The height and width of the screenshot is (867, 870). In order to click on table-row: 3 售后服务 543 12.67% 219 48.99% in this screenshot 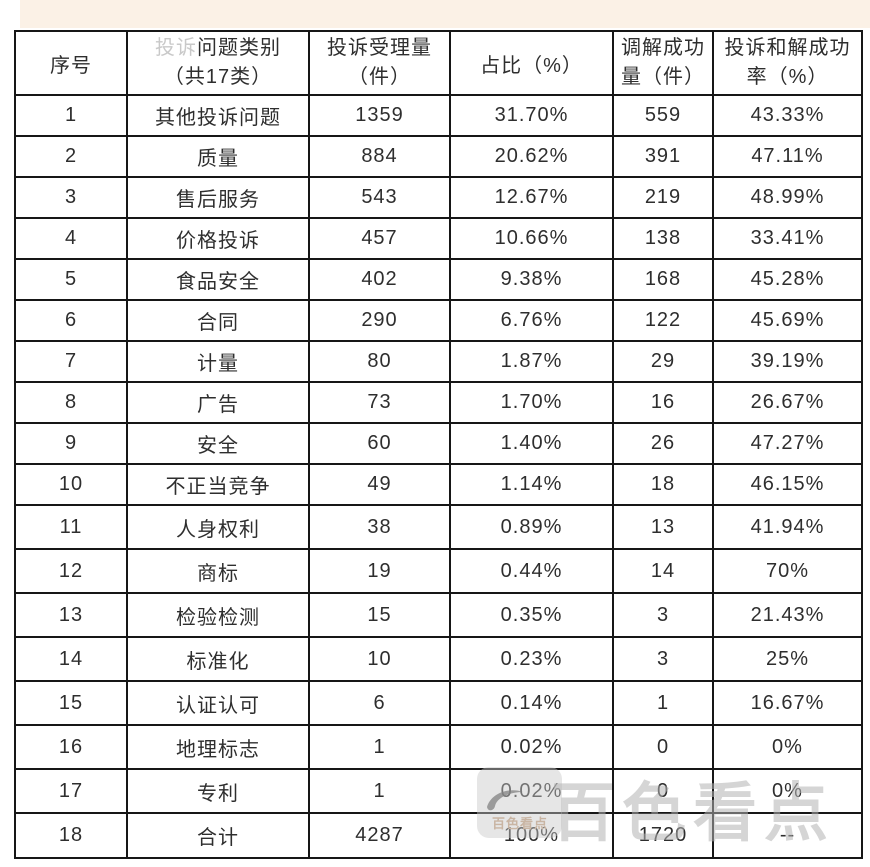, I will do `click(438, 197)`.